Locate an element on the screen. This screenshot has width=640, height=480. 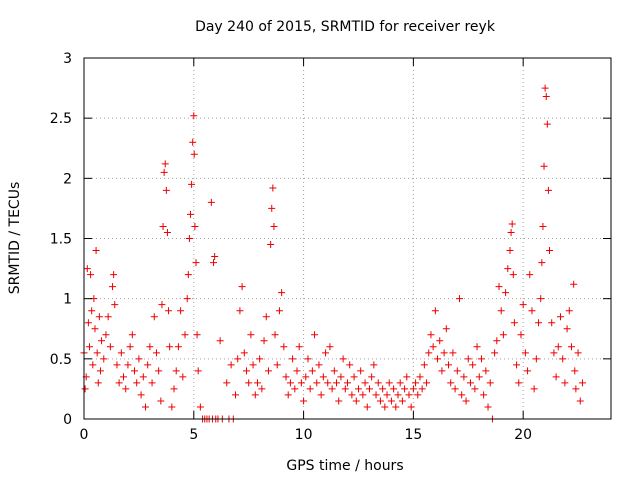
y-tick-label: 0 is located at coordinates (67, 420).